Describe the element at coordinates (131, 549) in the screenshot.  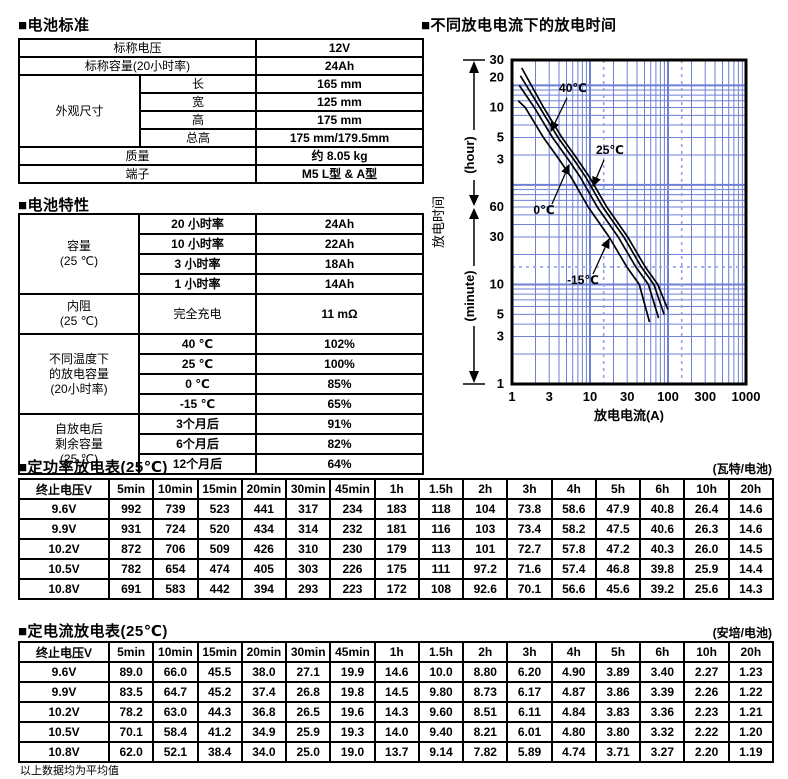
I see `cell-value: 872` at that location.